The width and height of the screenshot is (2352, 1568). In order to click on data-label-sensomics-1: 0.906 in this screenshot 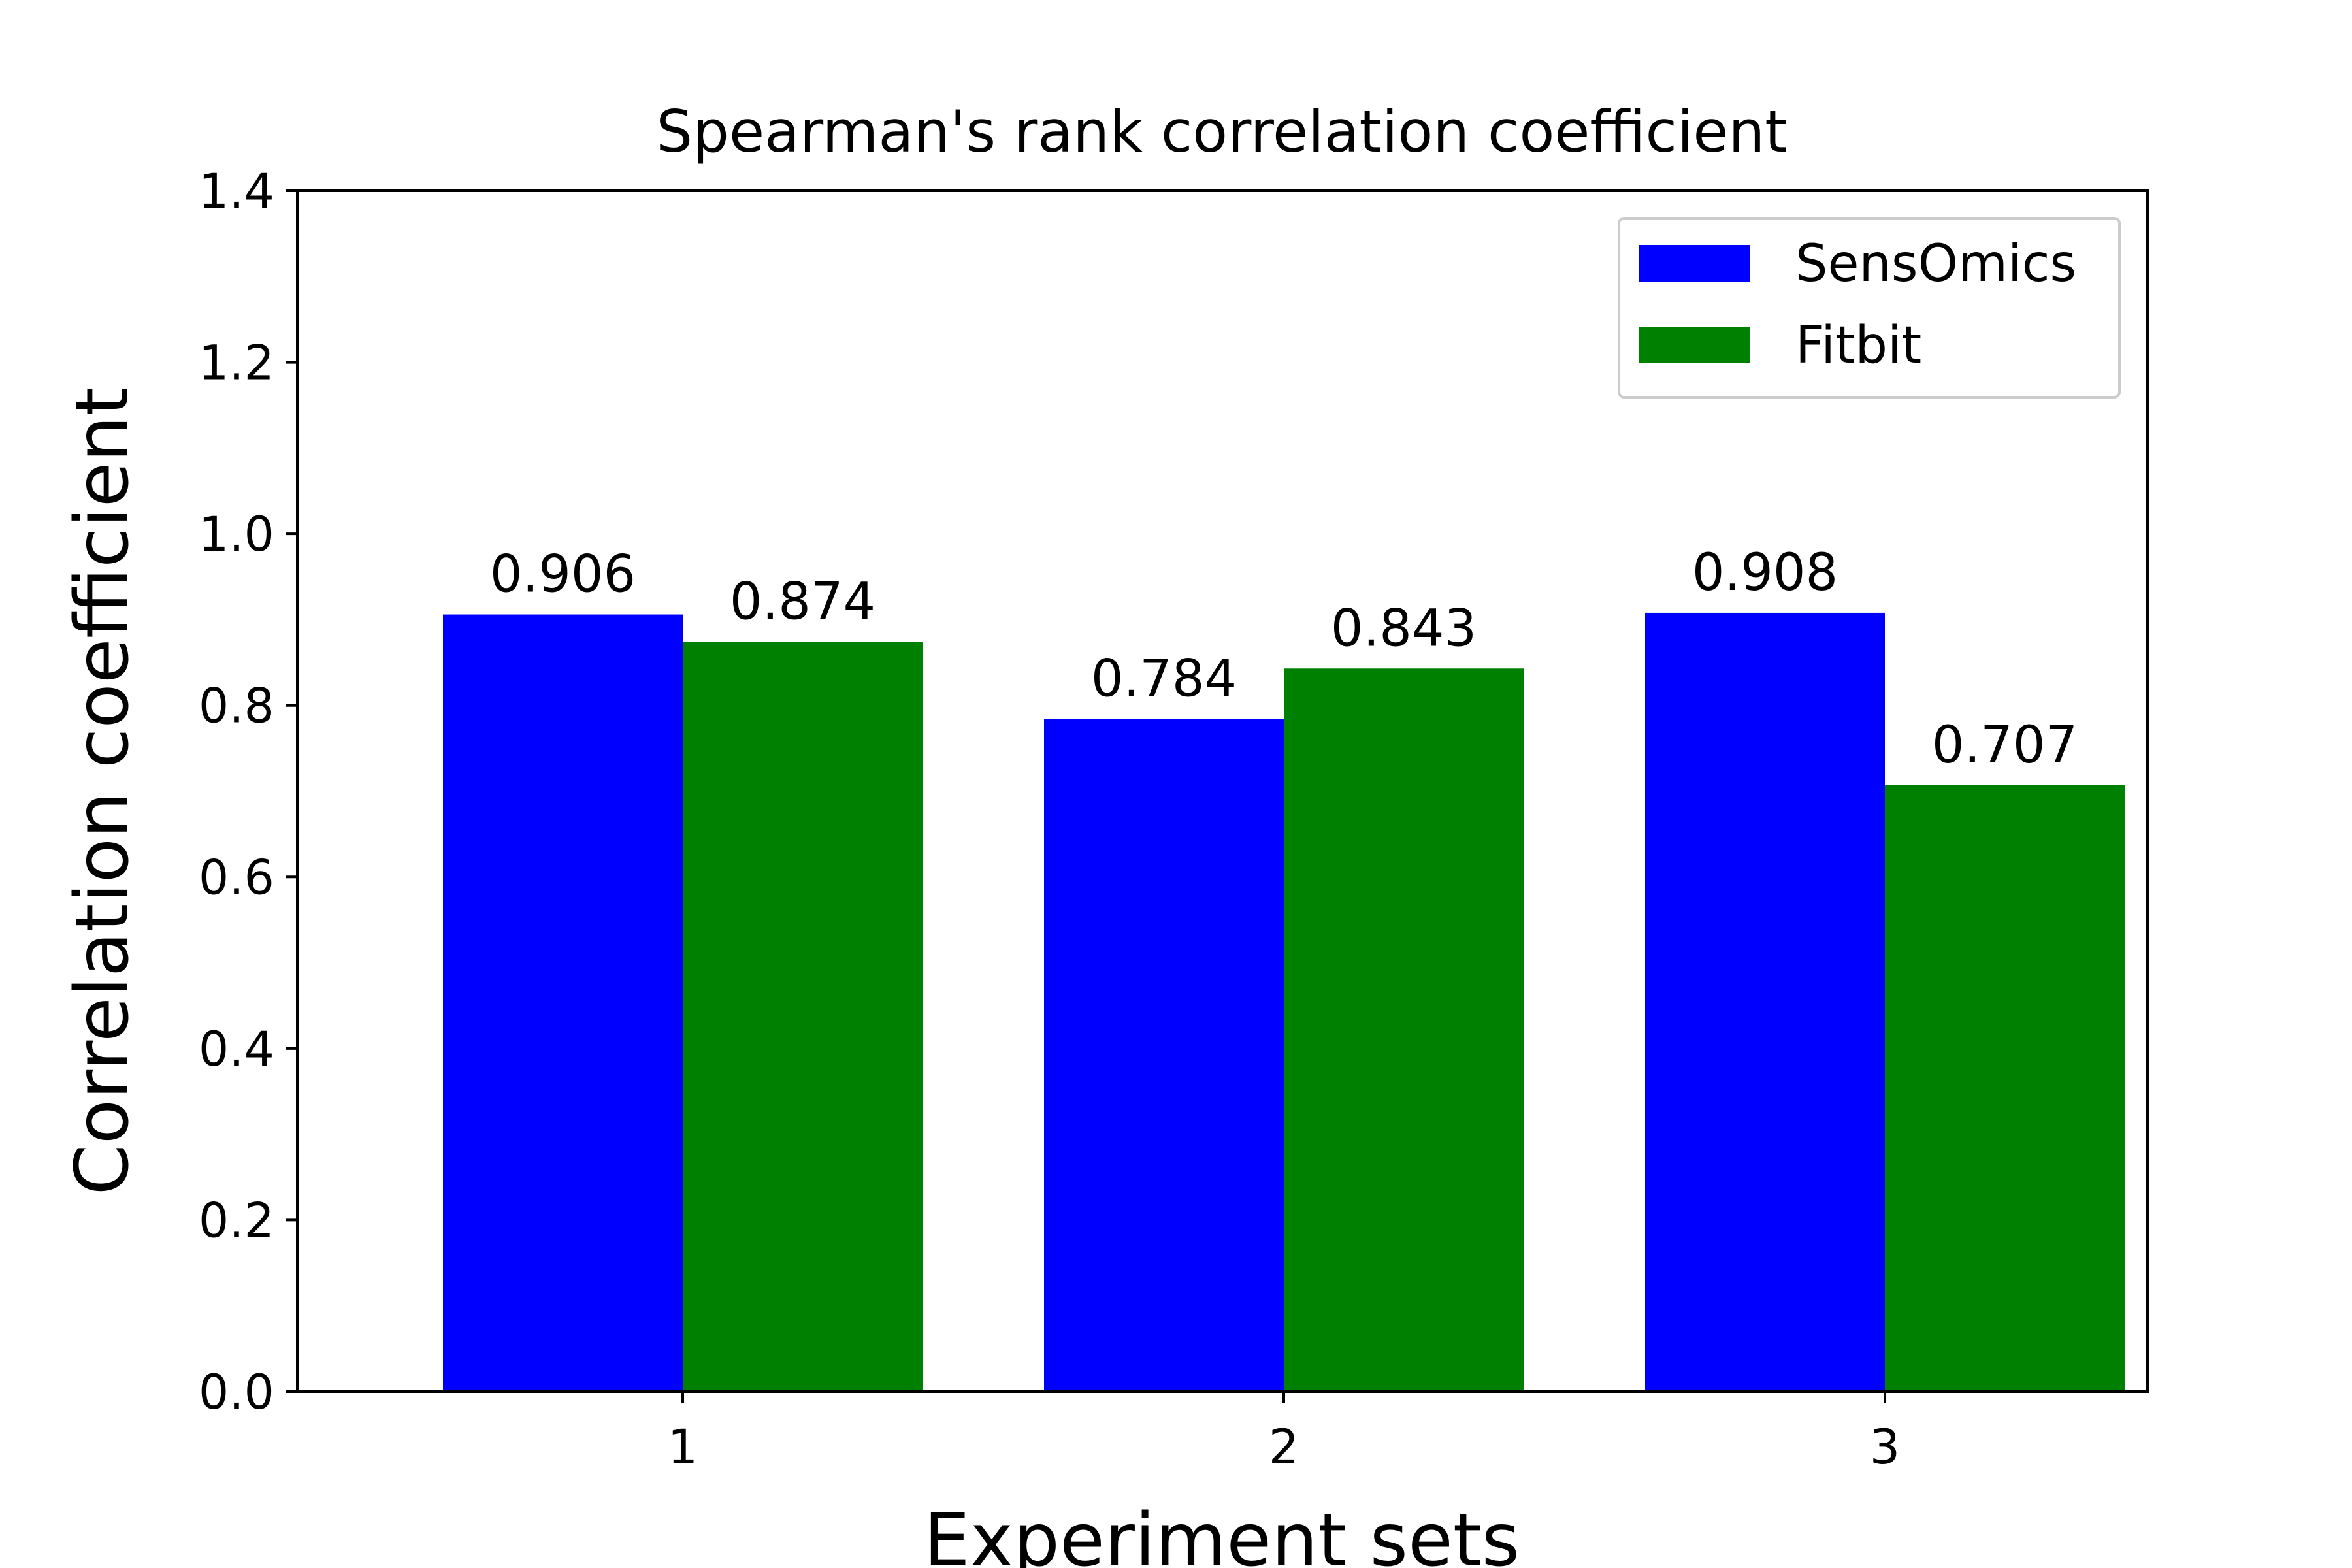, I will do `click(563, 575)`.